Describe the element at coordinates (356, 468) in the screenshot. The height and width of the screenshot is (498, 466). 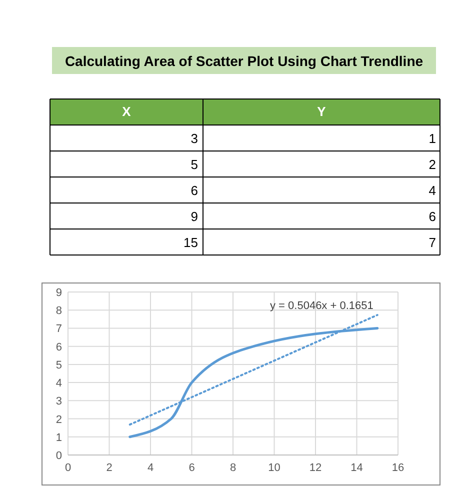
I see `x-tick-label: 14` at that location.